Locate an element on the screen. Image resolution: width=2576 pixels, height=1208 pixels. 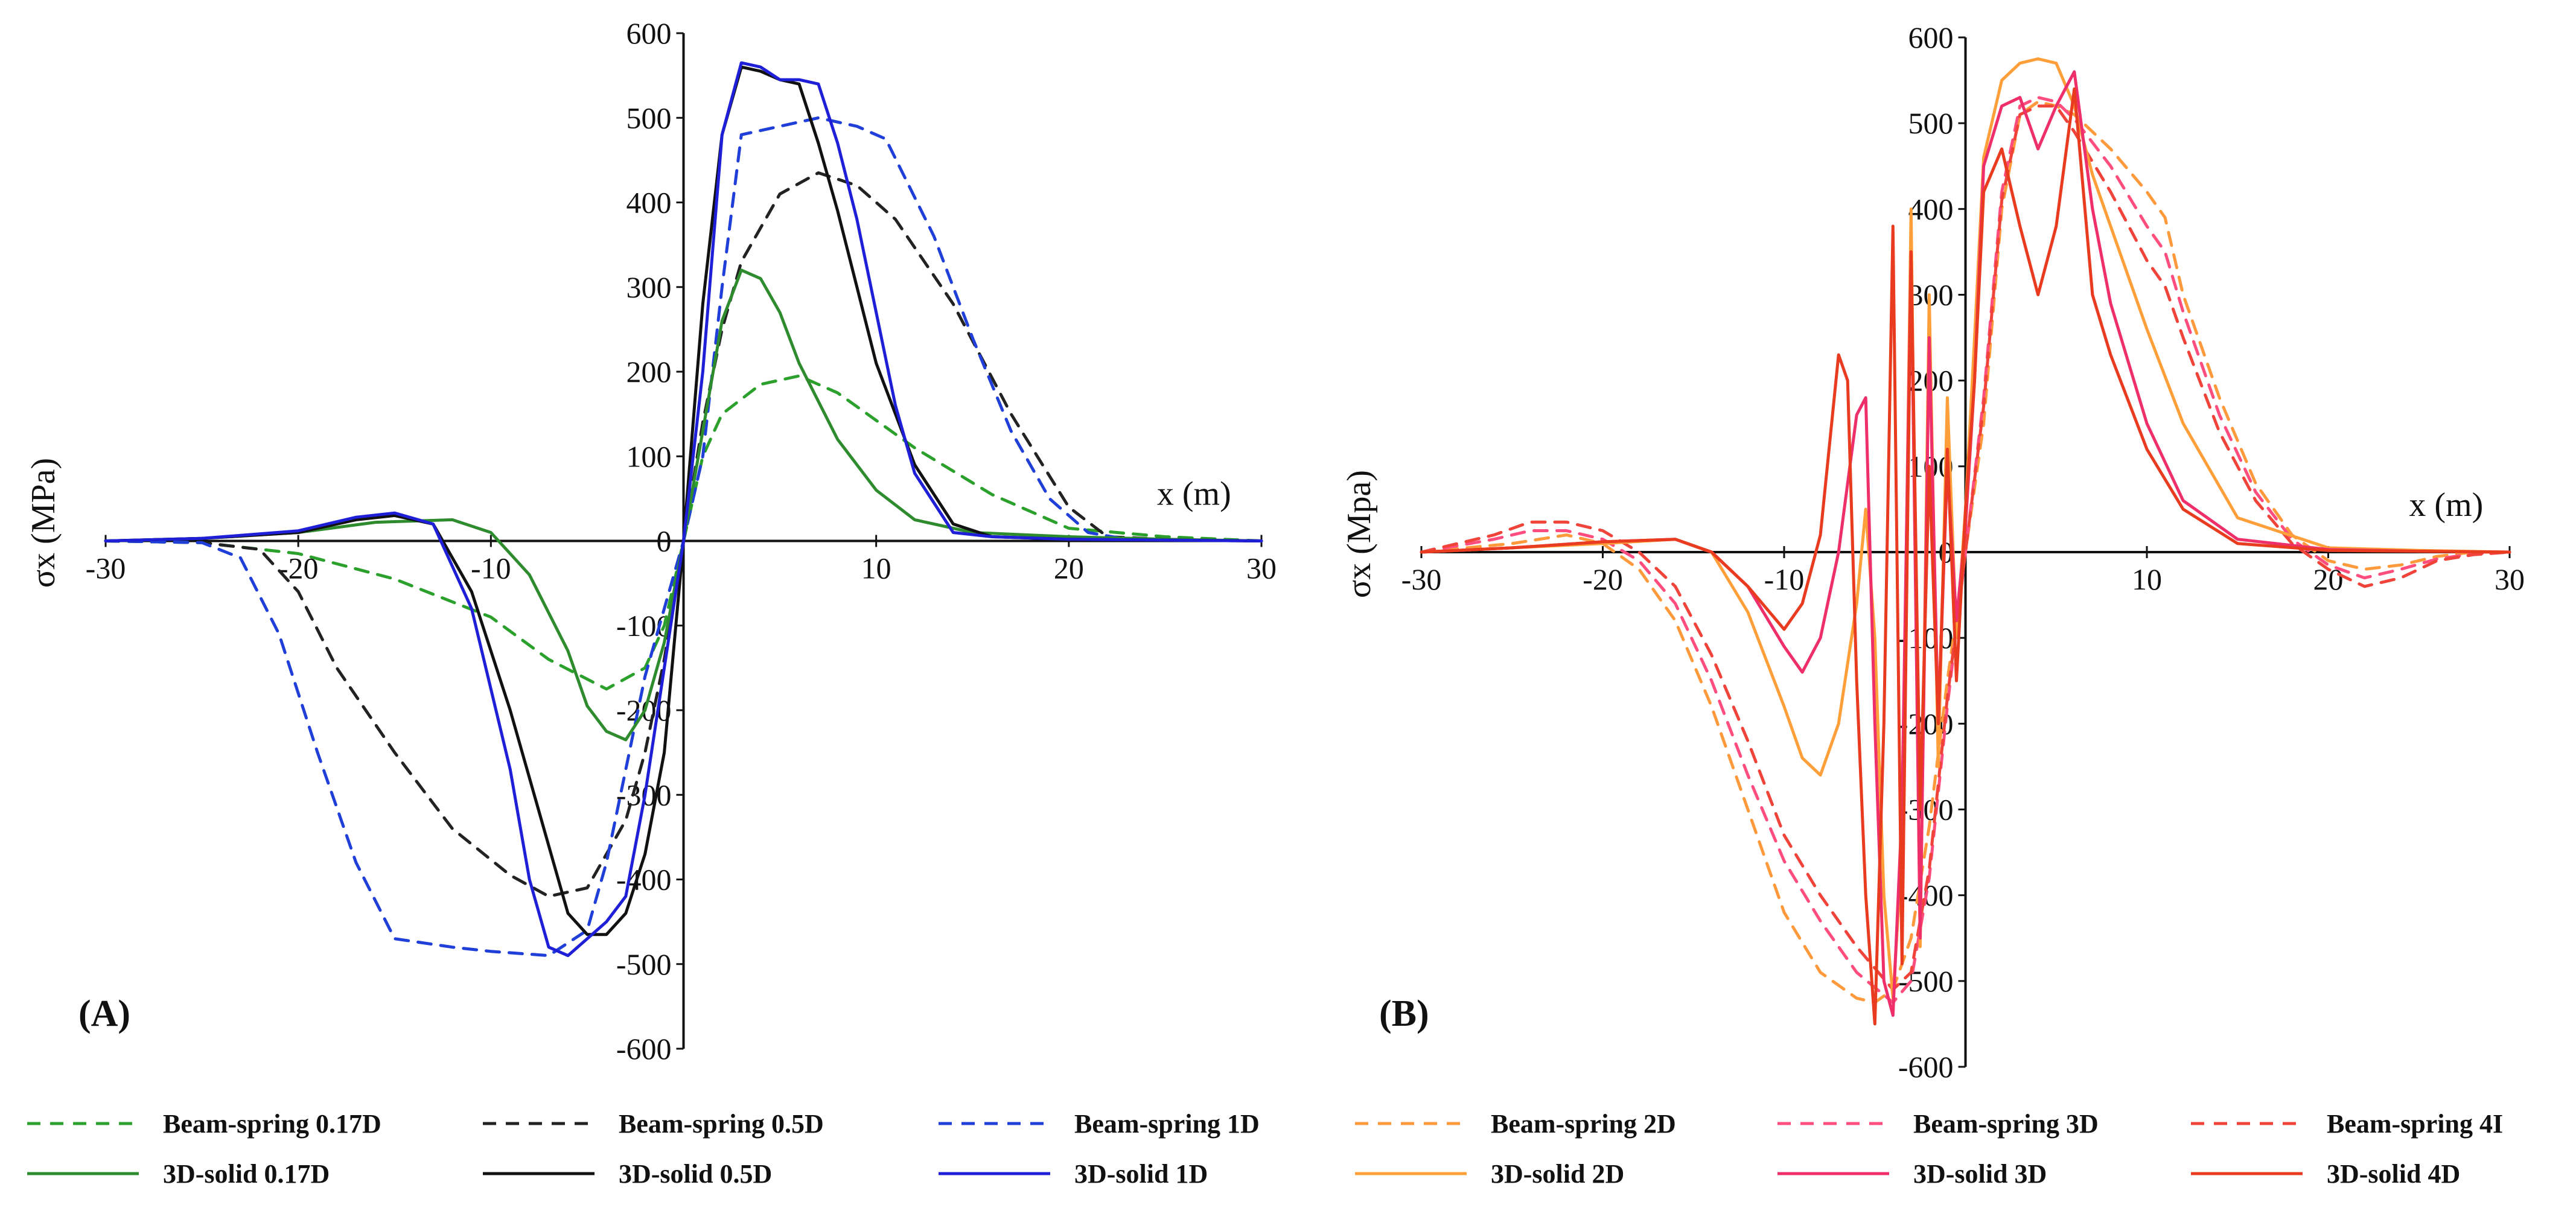
series-line-beam-spring-0-17d is located at coordinates (683, 532).